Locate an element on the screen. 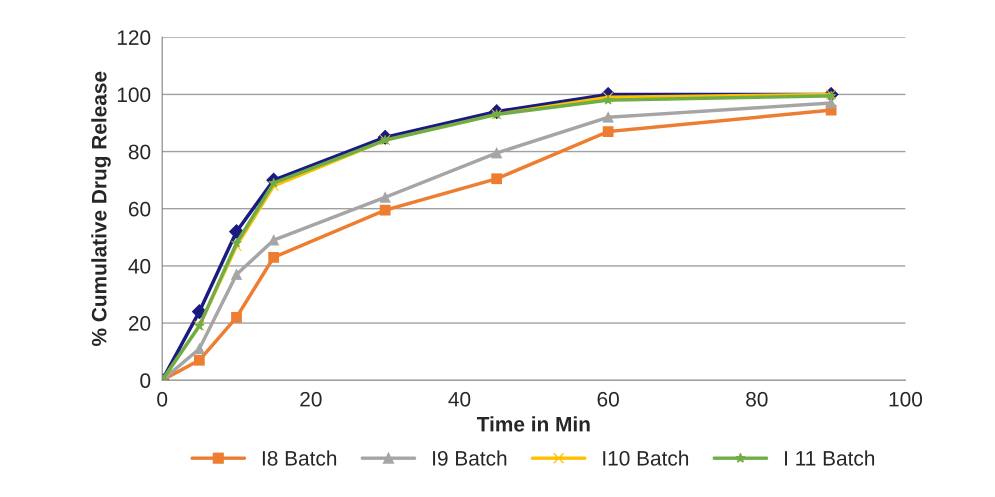 This screenshot has width=995, height=497. y-axis-title: % Cumulative Drug Release is located at coordinates (101, 209).